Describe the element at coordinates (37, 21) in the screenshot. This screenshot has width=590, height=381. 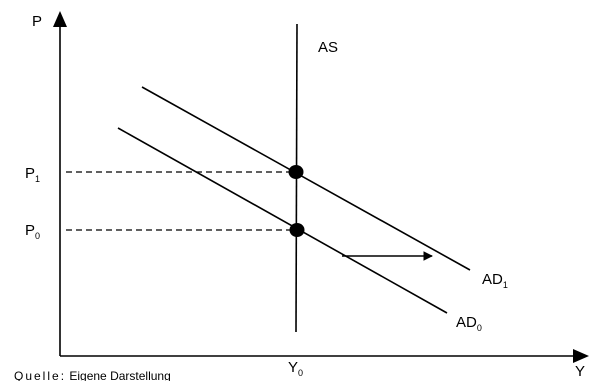
I see `y-axis-label: P` at that location.